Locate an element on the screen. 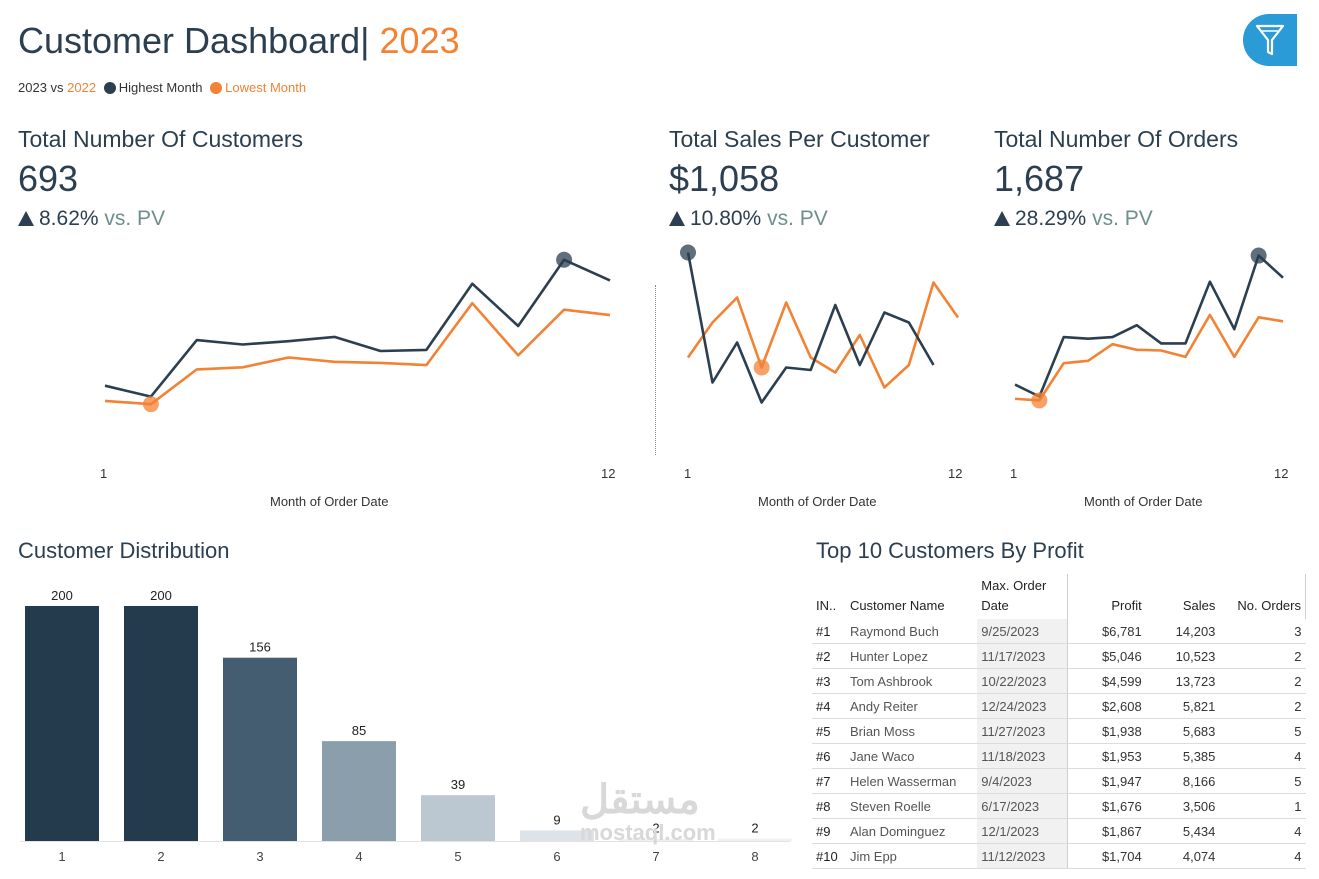 This screenshot has height=879, width=1319. customers-lowest-month-marker is located at coordinates (150, 404).